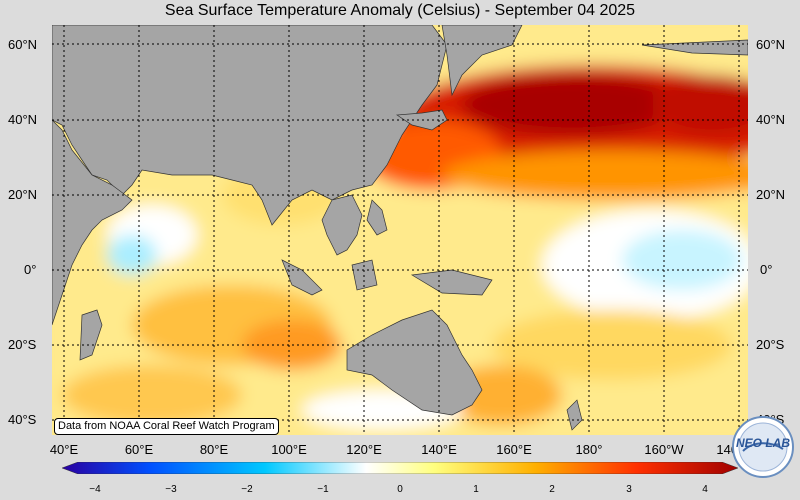 The image size is (800, 500). Describe the element at coordinates (514, 449) in the screenshot. I see `lon-label: 160°E` at that location.